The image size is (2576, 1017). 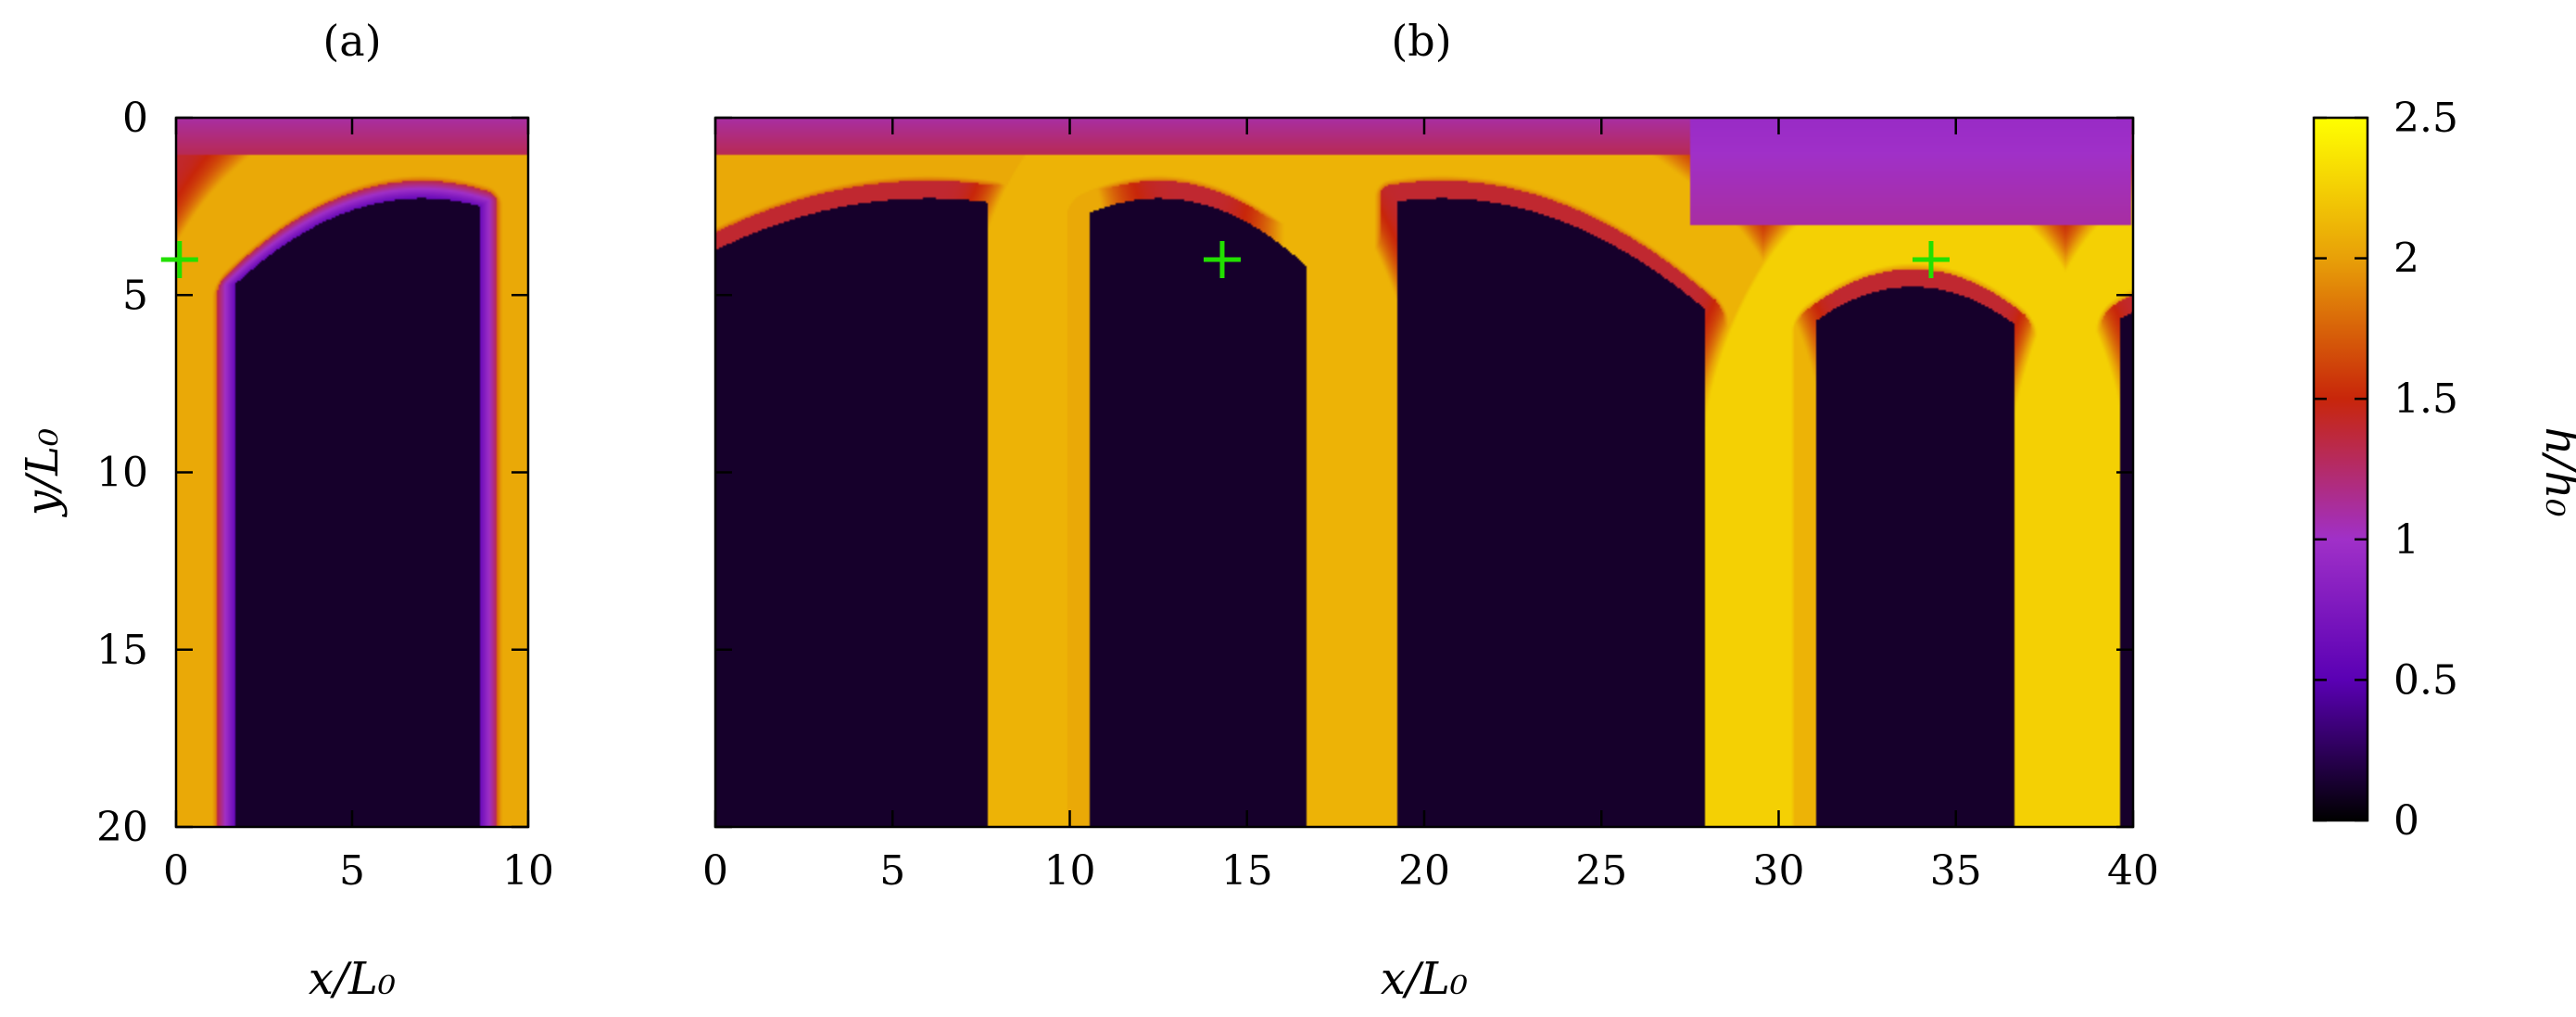 I want to click on panel-a-markers, so click(x=179, y=259).